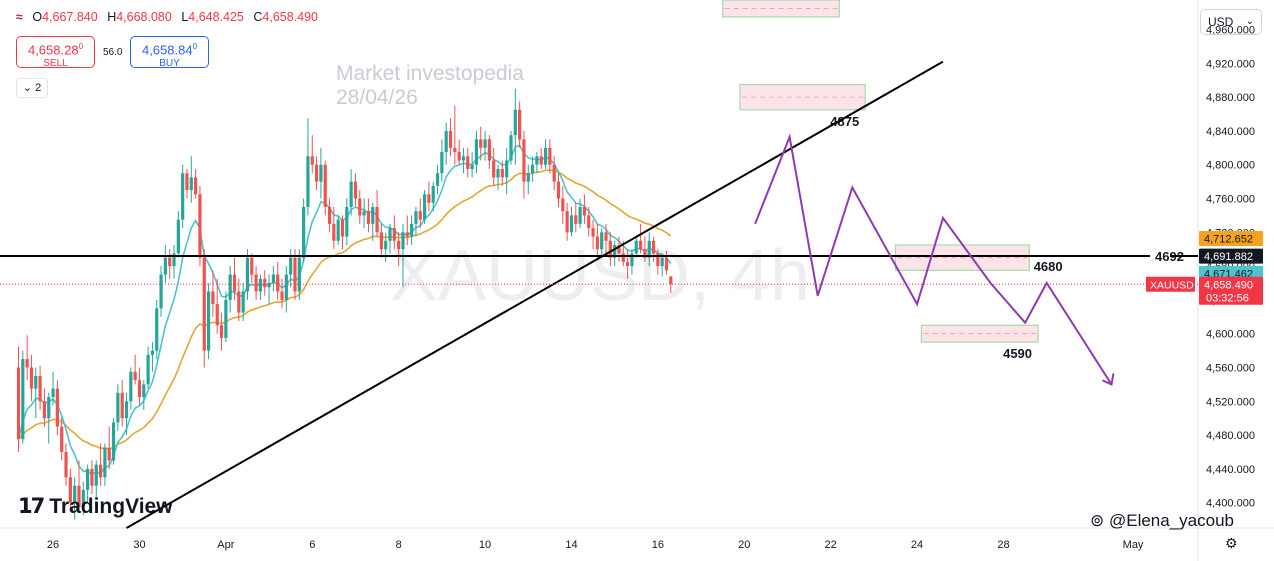 Image resolution: width=1274 pixels, height=561 pixels. Describe the element at coordinates (1231, 22) in the screenshot. I see `currency-select: USD ⌄` at that location.